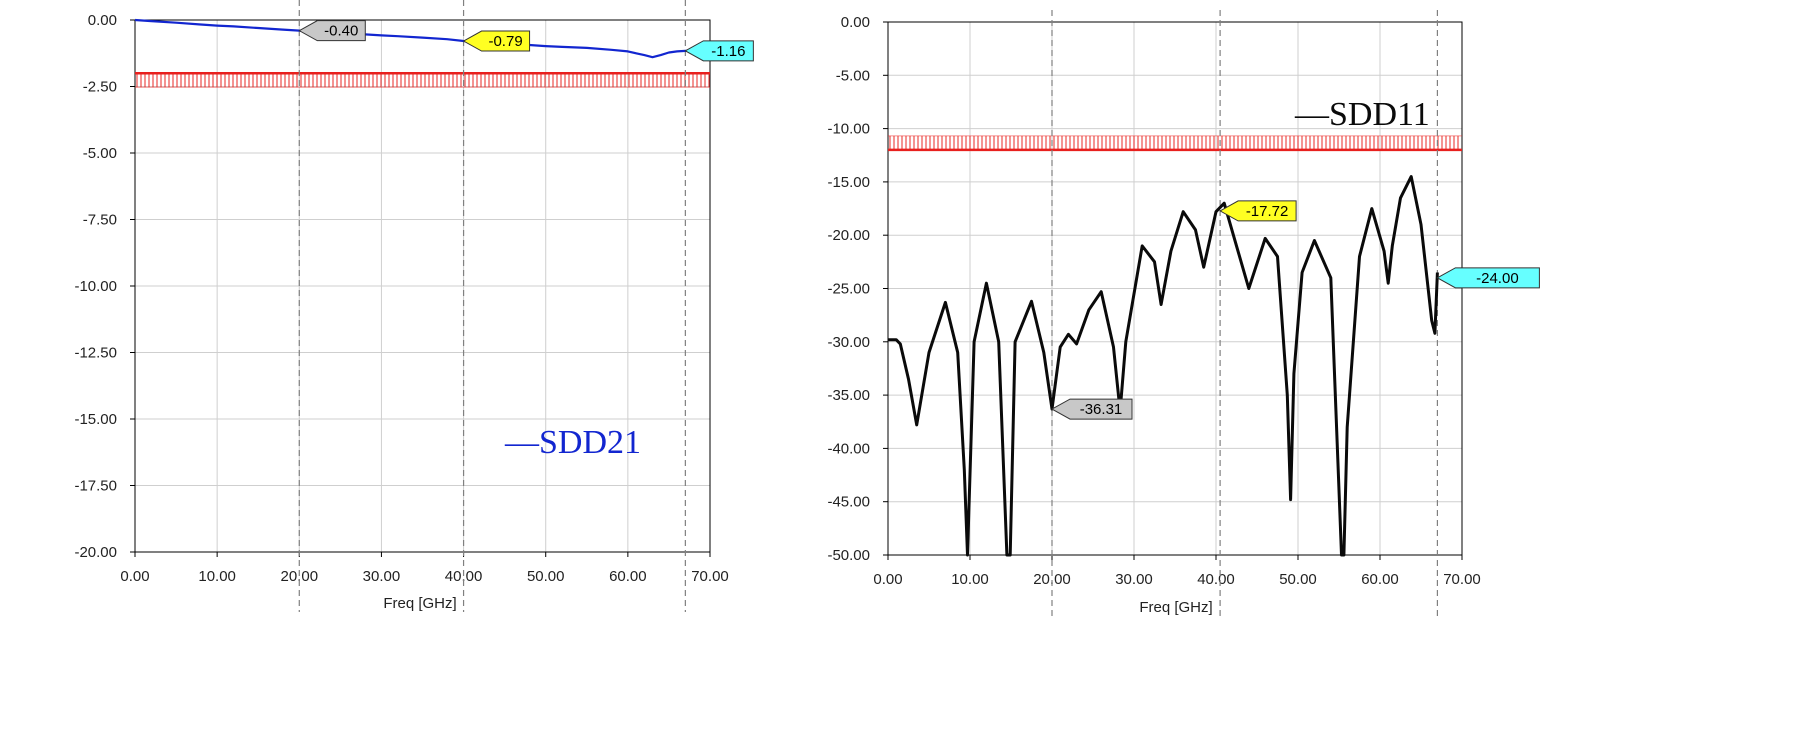 The image size is (1817, 750). Describe the element at coordinates (848, 289) in the screenshot. I see `chart2-y-tick-label: -25.00` at that location.